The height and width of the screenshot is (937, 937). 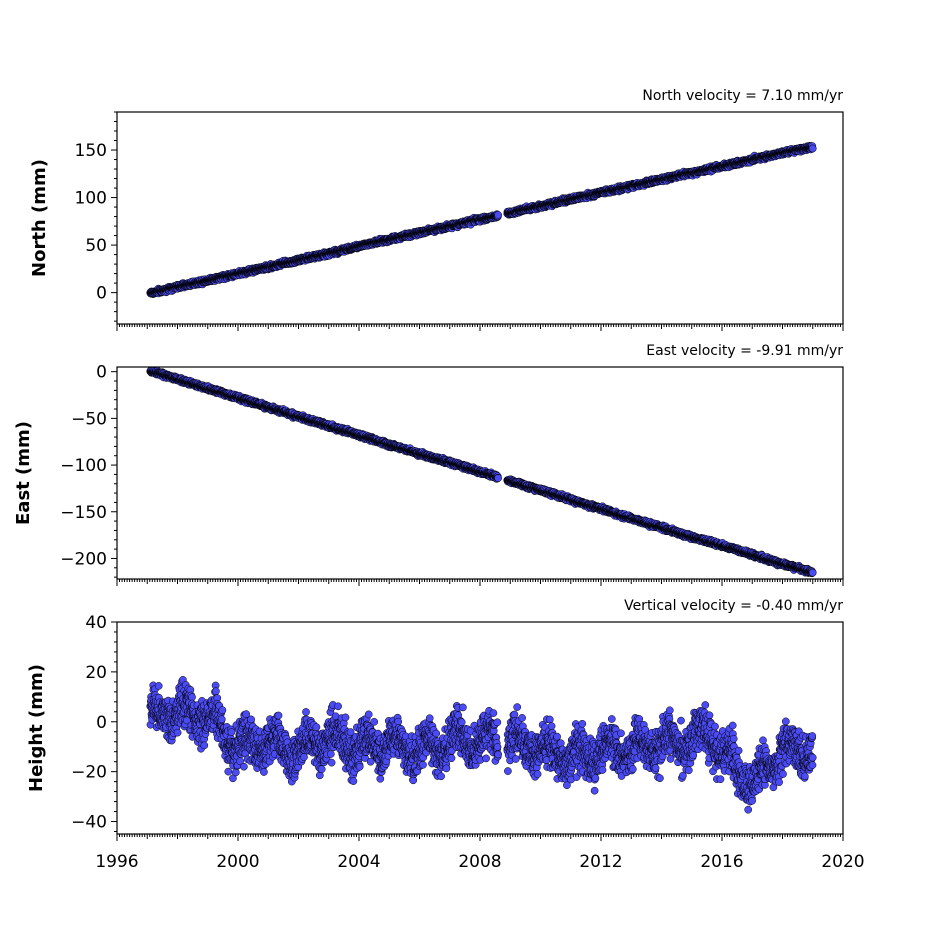 What do you see at coordinates (39, 218) in the screenshot?
I see `north-ylabel: North (mm)` at bounding box center [39, 218].